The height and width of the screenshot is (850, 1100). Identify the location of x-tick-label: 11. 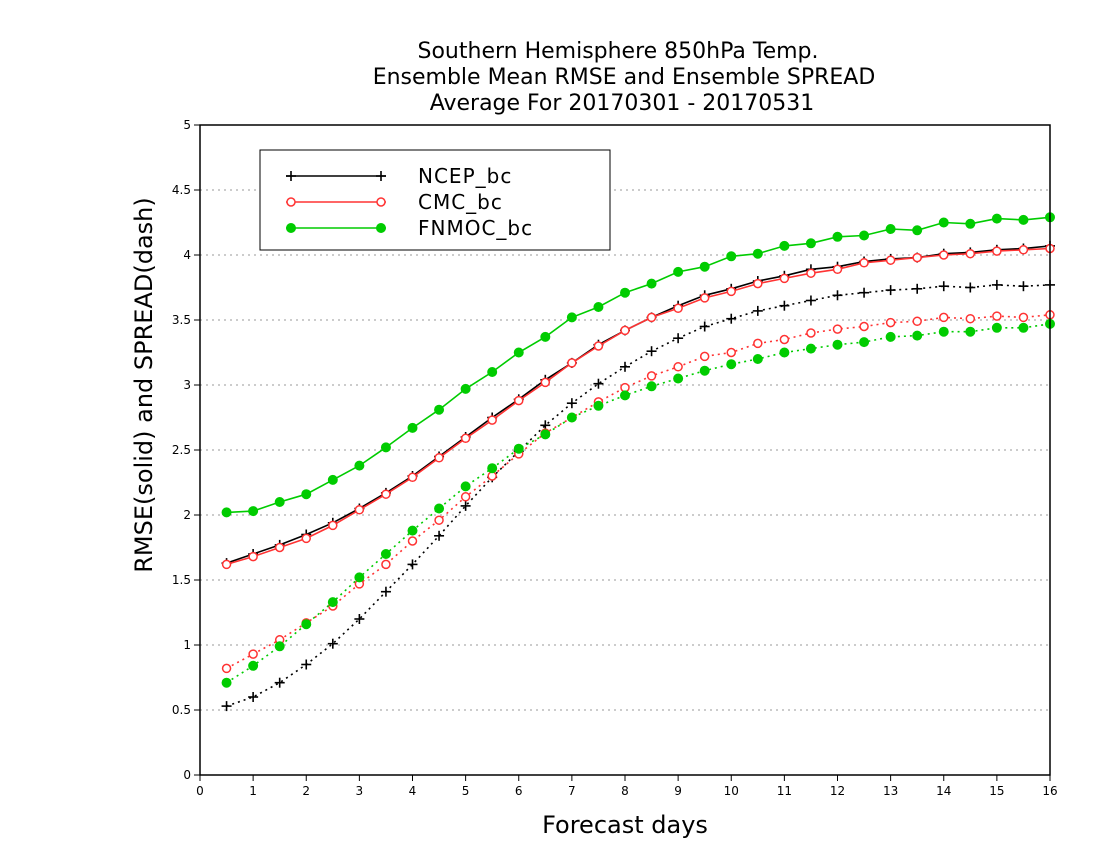
(784, 791).